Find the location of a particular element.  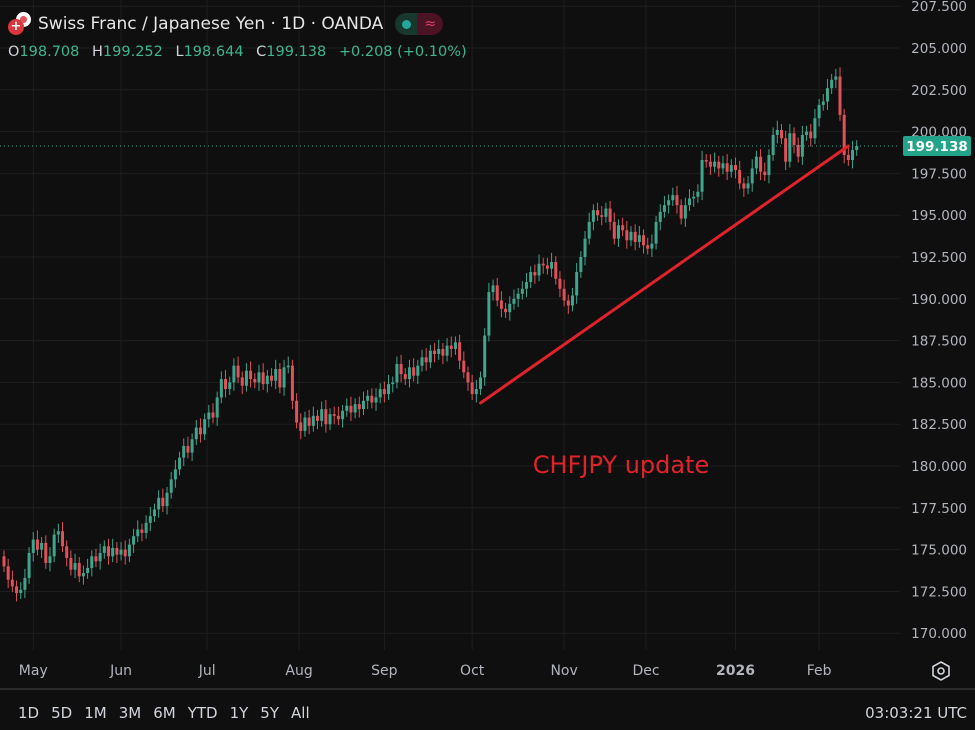

last-price-badge is located at coordinates (937, 146).